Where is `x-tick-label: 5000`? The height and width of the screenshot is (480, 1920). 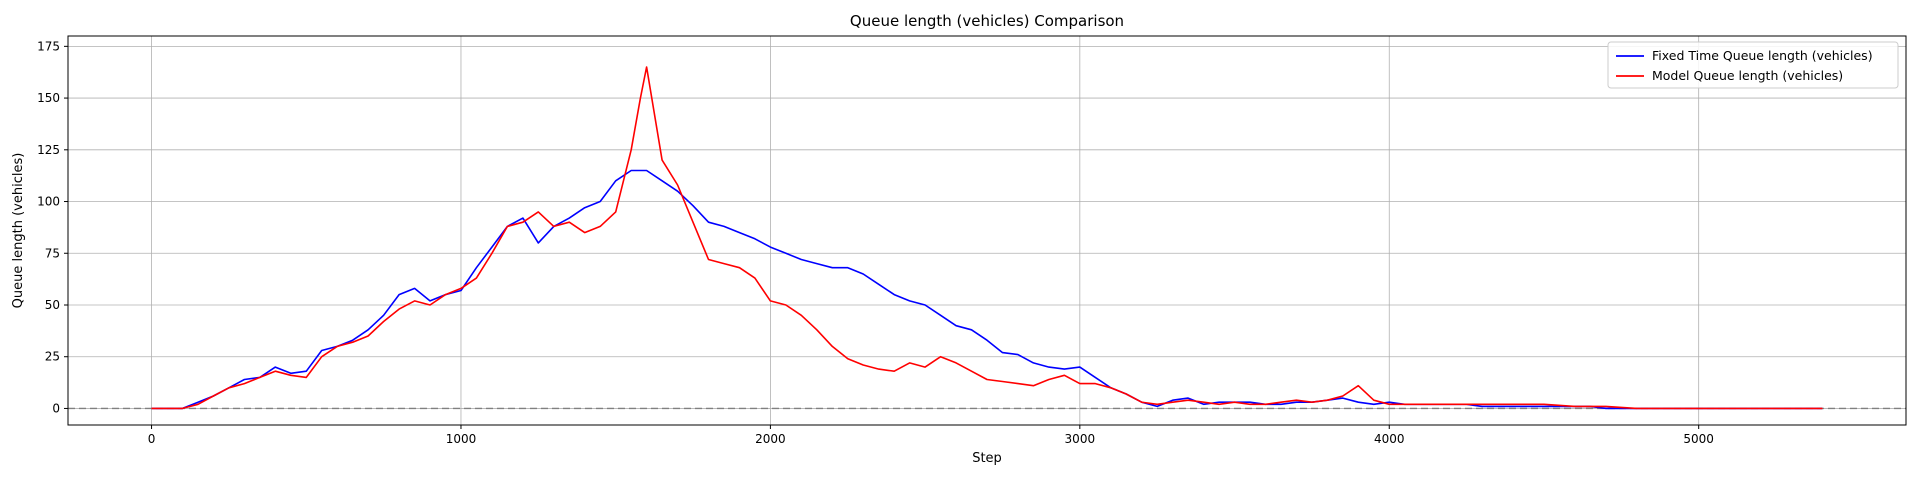 x-tick-label: 5000 is located at coordinates (1698, 439).